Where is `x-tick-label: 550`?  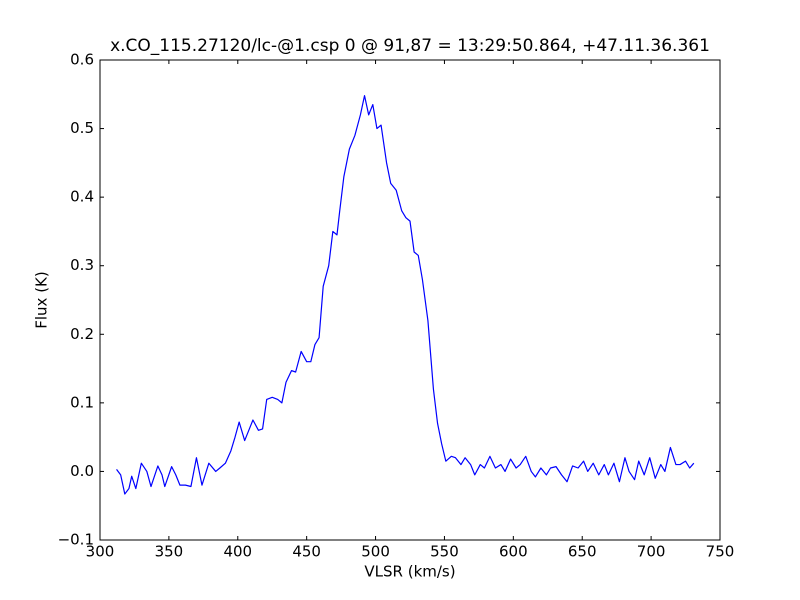 x-tick-label: 550 is located at coordinates (444, 552).